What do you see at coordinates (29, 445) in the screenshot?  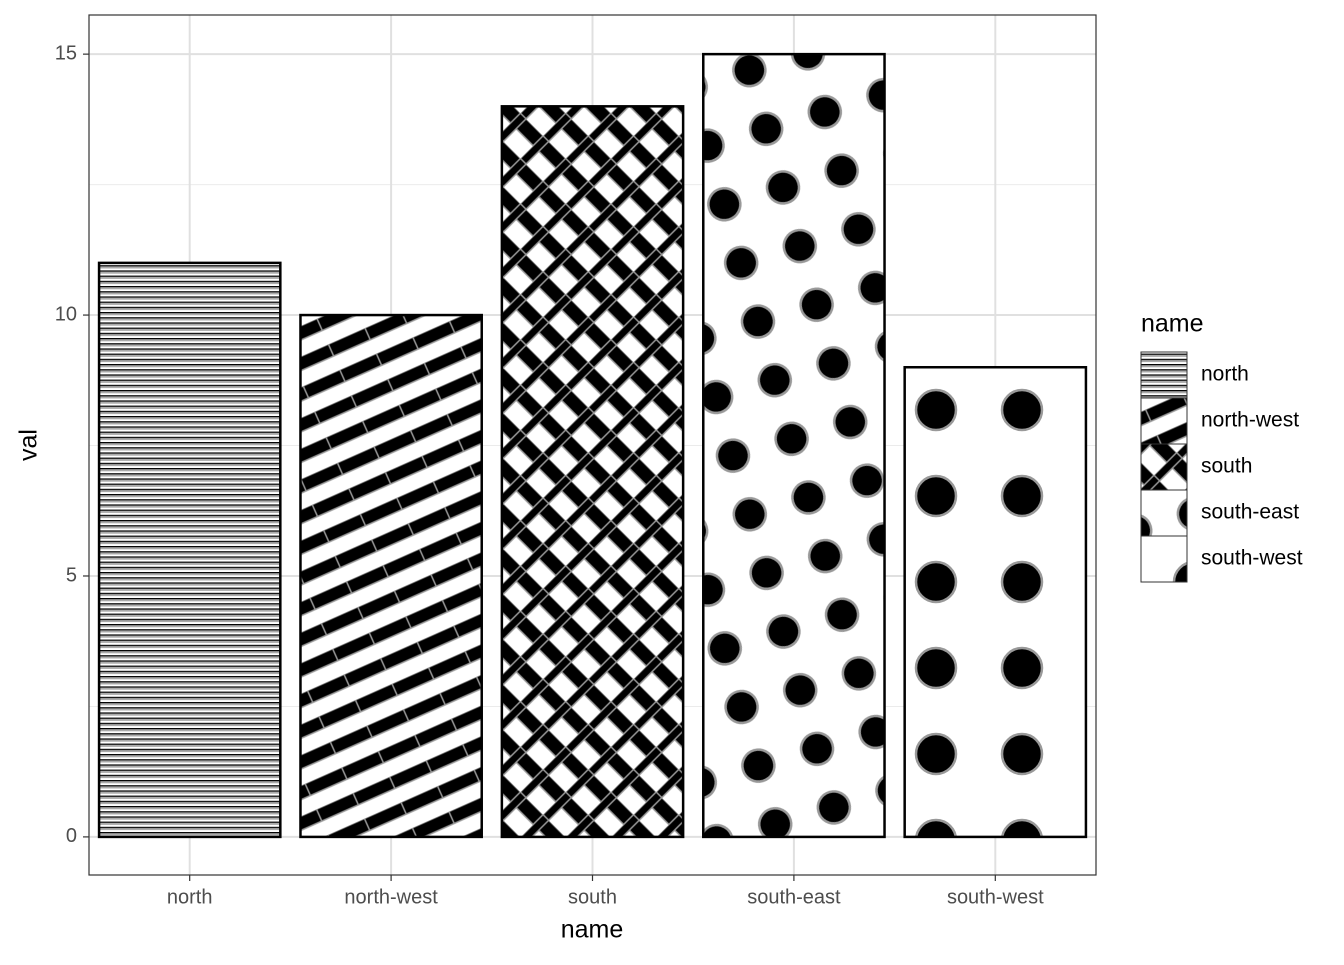 I see `y-axis-title: val` at bounding box center [29, 445].